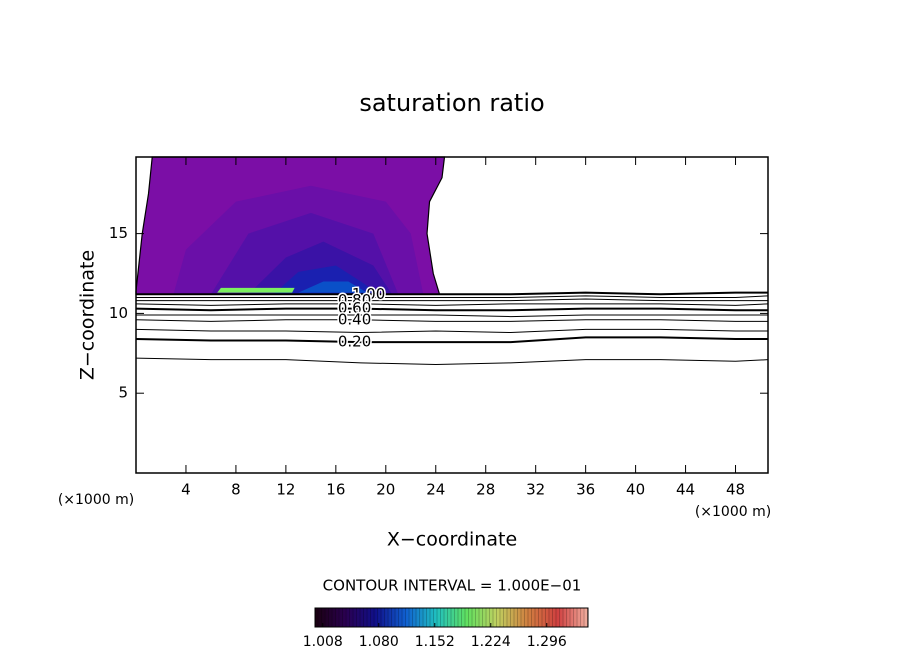  I want to click on colorbar-tick-label: 1.080, so click(379, 642).